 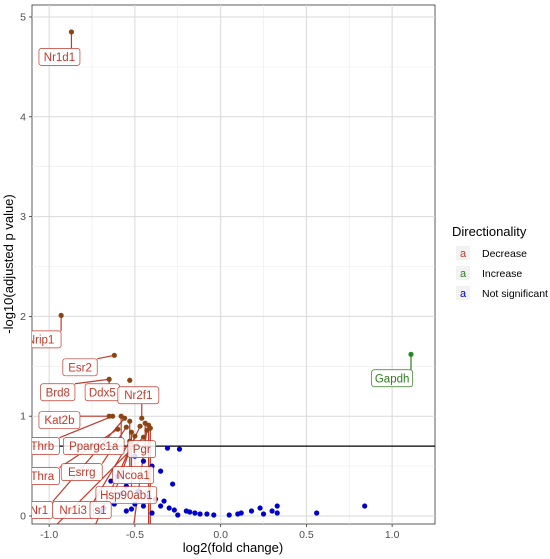 What do you see at coordinates (80, 367) in the screenshot?
I see `gene-label-esr2: Esr2` at bounding box center [80, 367].